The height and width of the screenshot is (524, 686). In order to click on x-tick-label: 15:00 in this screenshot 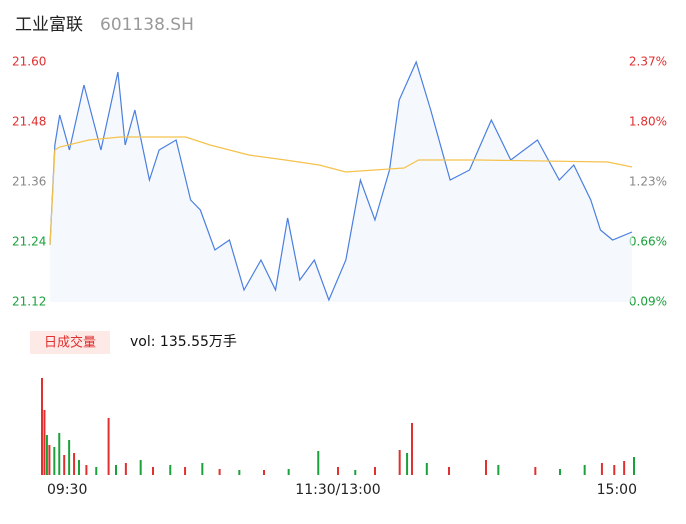, I will do `click(617, 490)`.